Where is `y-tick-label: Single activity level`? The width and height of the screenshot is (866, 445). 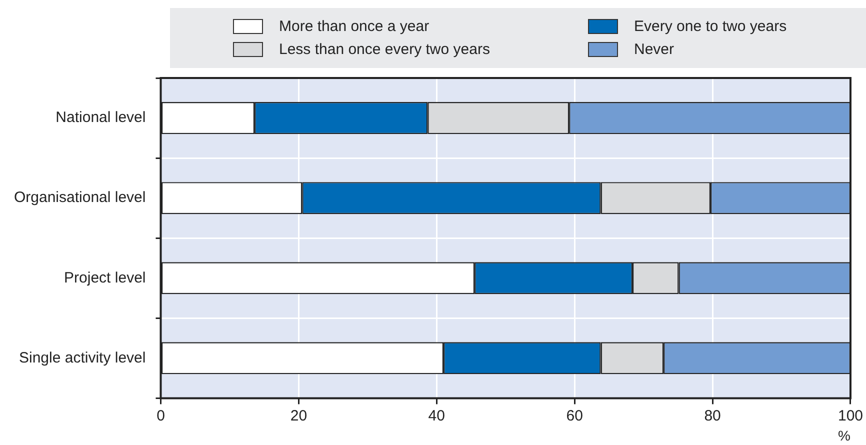 y-tick-label: Single activity level is located at coordinates (82, 357).